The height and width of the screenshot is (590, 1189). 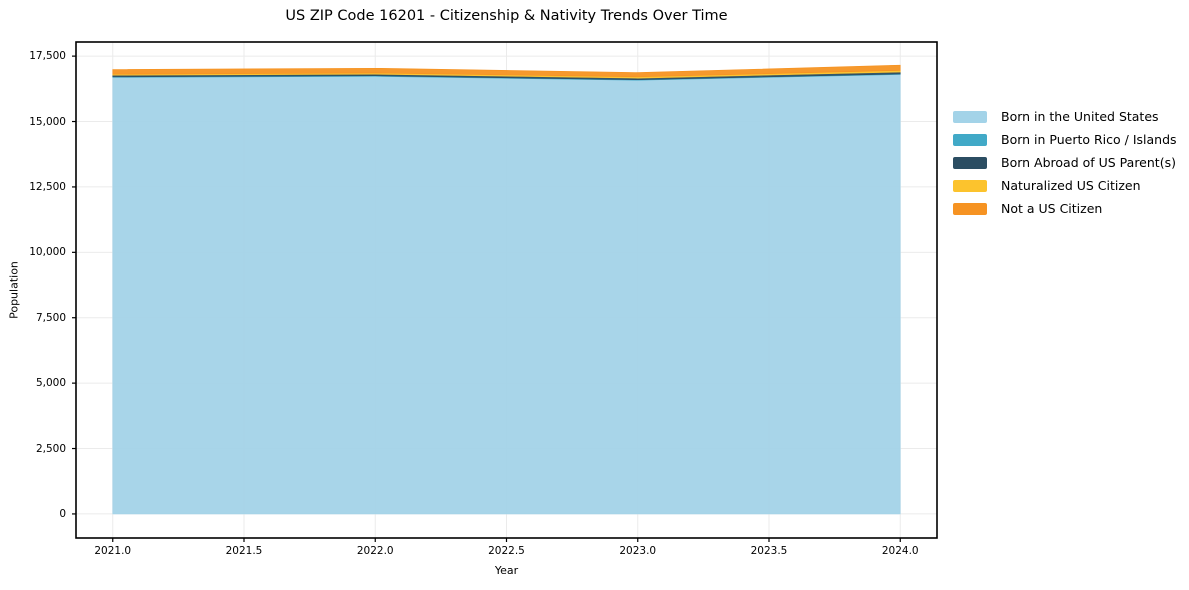 I want to click on x-tick-label: 2021.5, so click(x=244, y=551).